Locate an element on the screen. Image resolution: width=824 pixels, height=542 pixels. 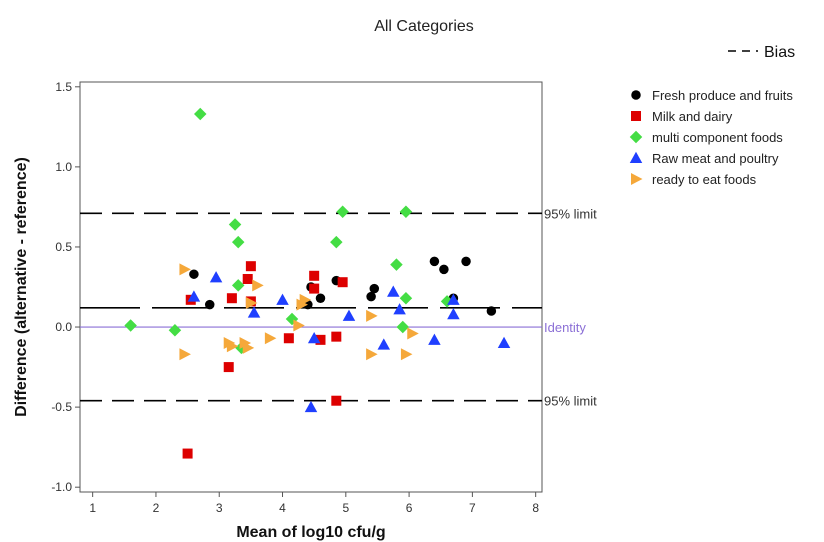
legend-label: multi component foods is located at coordinates (717, 137).